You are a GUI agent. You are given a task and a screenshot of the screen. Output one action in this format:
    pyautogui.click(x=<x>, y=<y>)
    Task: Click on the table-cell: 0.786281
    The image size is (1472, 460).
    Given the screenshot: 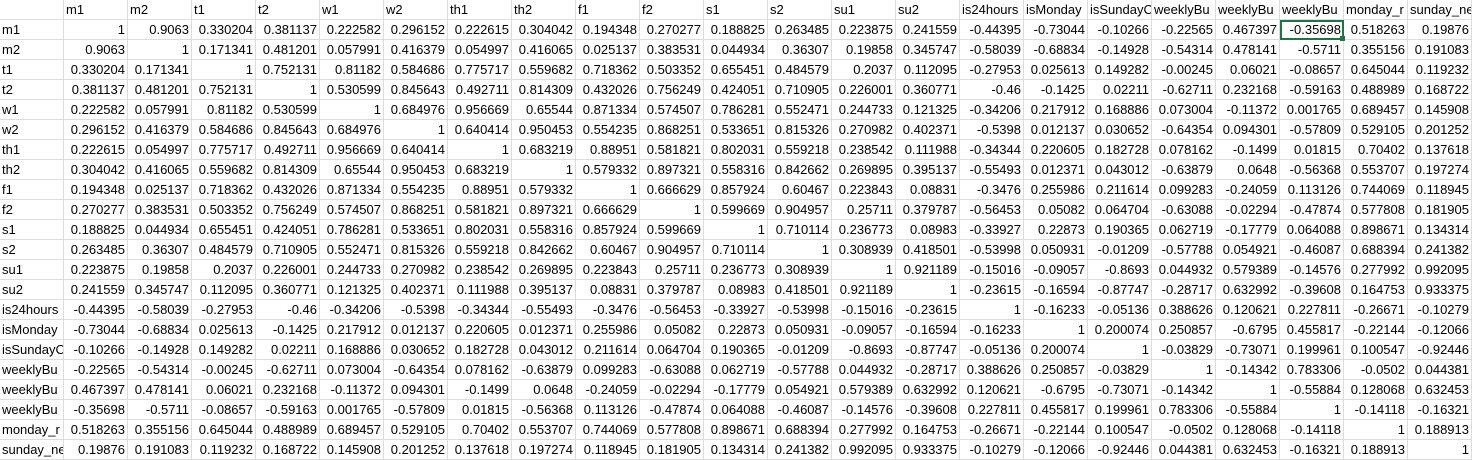 What is the action you would take?
    pyautogui.click(x=736, y=110)
    